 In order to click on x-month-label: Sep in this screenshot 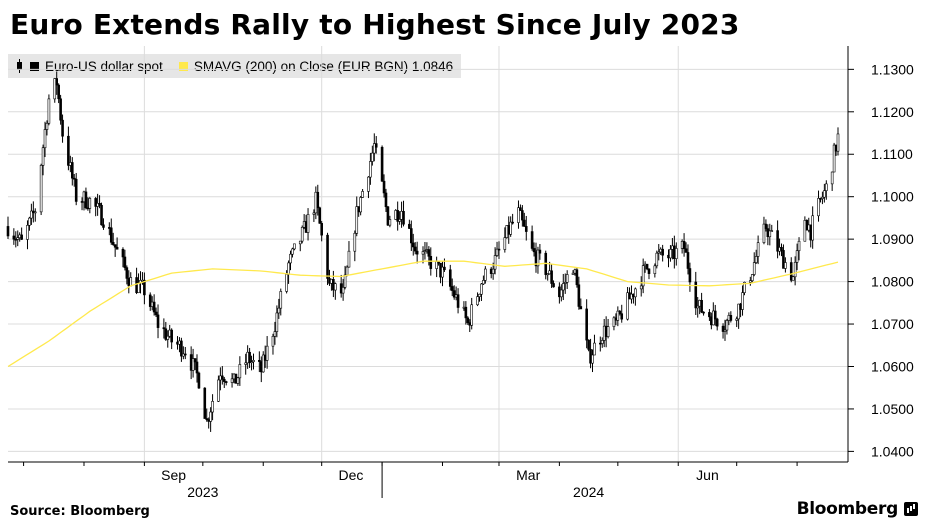, I will do `click(173, 475)`.